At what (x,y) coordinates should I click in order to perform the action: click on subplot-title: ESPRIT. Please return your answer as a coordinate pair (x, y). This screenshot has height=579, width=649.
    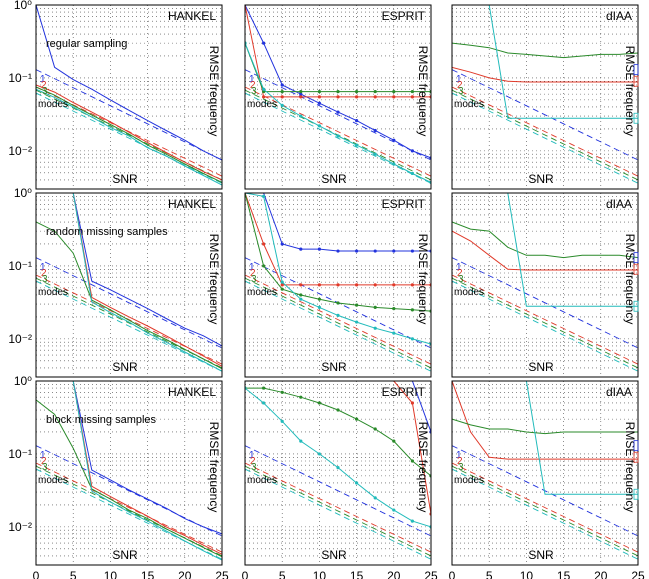
    Looking at the image, I should click on (404, 392).